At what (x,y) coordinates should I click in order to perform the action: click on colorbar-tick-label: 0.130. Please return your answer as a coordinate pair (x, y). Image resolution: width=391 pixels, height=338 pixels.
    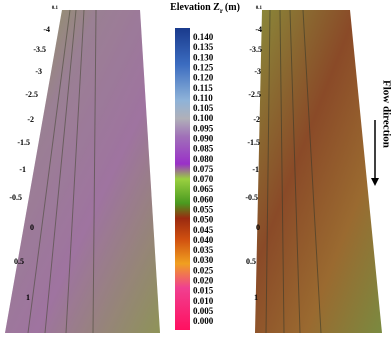
    Looking at the image, I should click on (203, 57).